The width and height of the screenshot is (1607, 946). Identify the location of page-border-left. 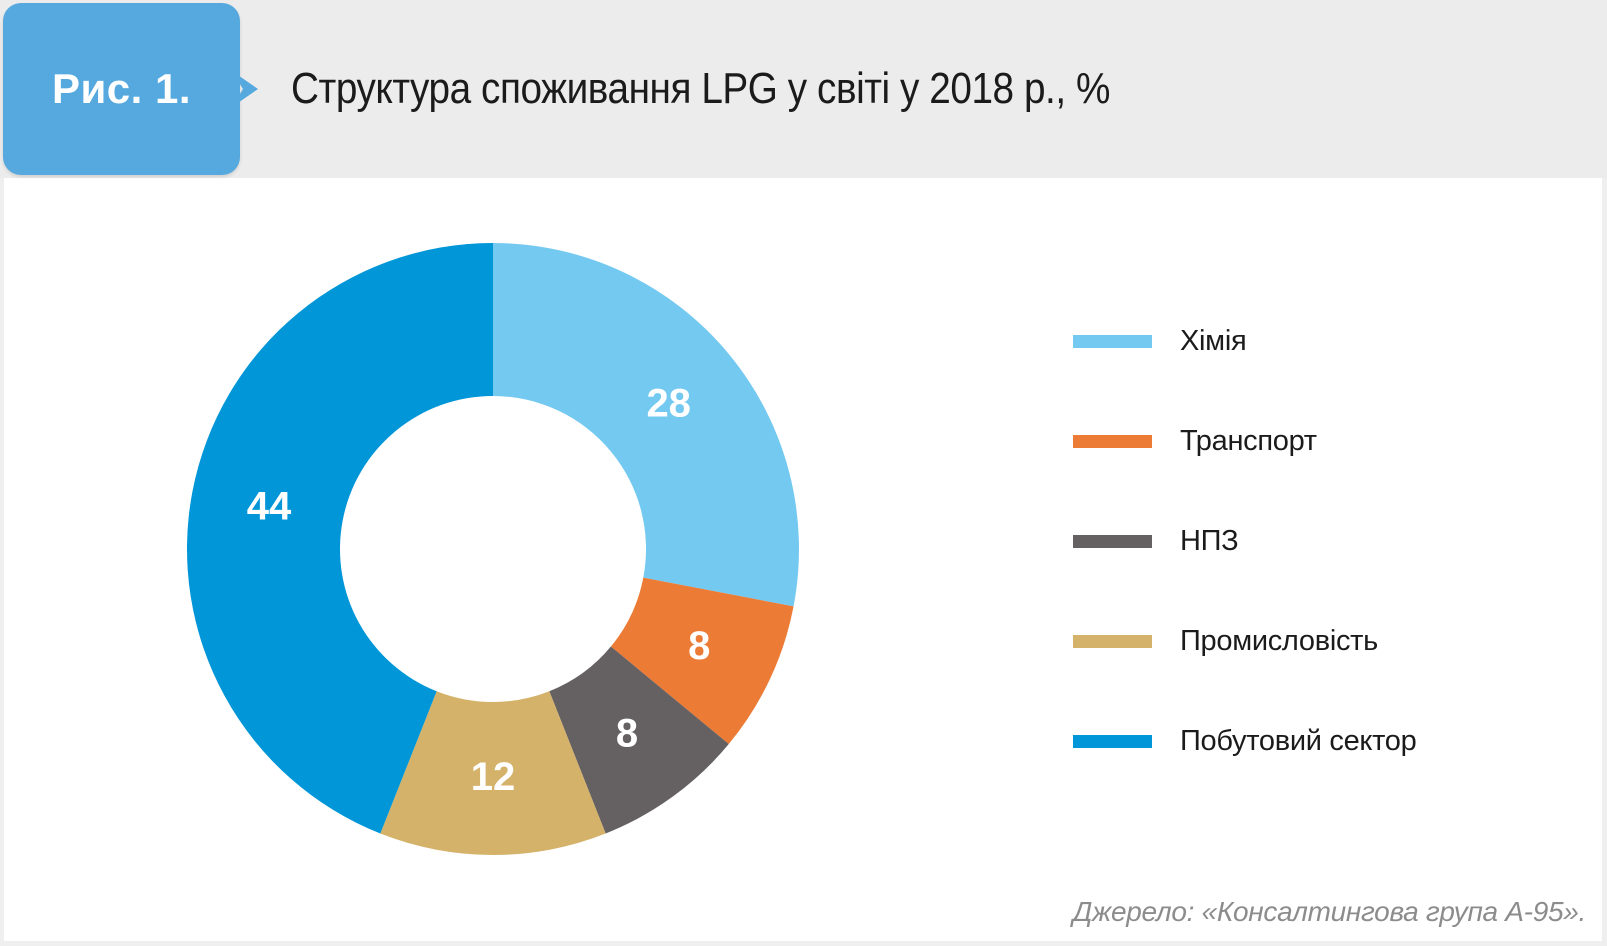
(2, 562).